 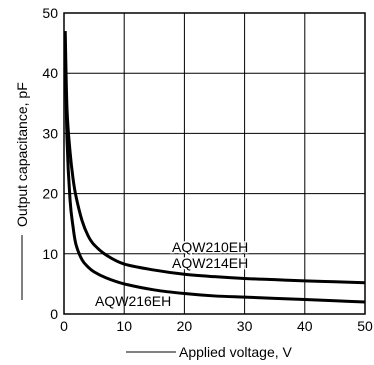 I want to click on x-tick-labels: 0 10 20 30 40 50, so click(x=216, y=326).